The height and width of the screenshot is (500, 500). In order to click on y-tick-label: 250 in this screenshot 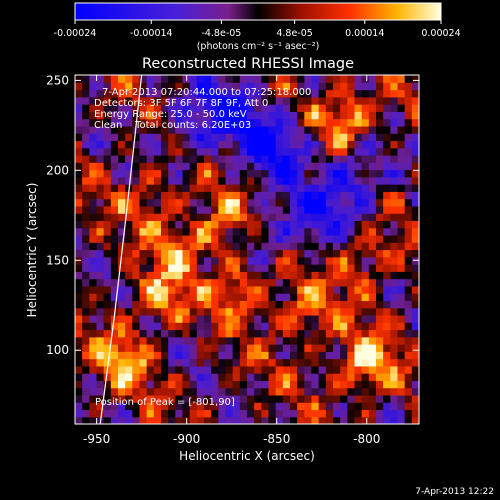, I will do `click(57, 80)`.